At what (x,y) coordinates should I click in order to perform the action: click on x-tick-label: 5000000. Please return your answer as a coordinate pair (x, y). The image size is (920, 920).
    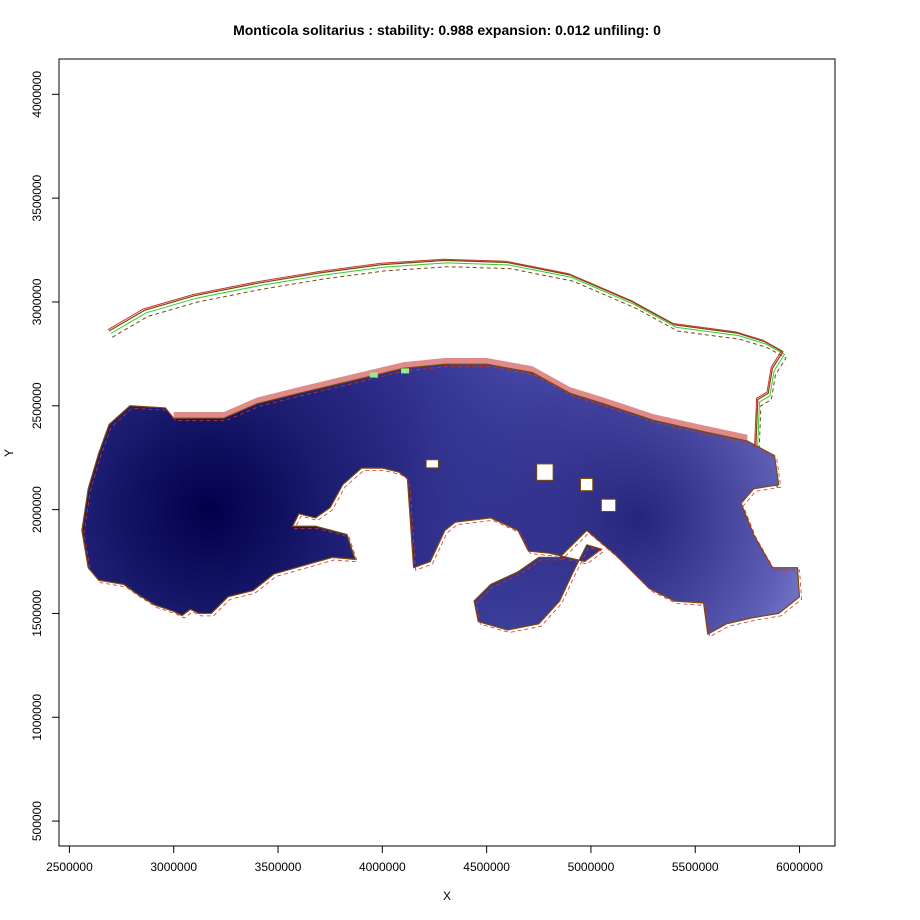
    Looking at the image, I should click on (591, 867).